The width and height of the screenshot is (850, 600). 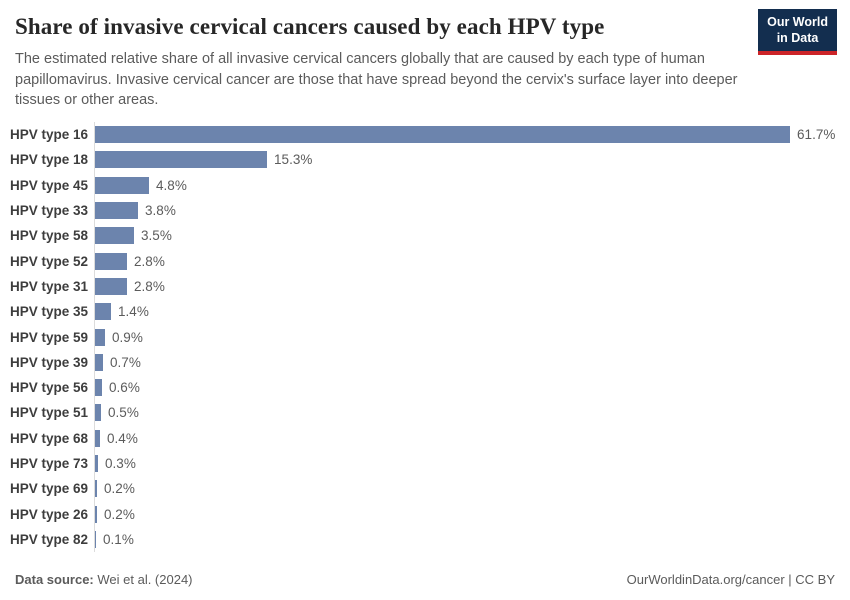 What do you see at coordinates (816, 135) in the screenshot?
I see `bar-value-label: 61.7%` at bounding box center [816, 135].